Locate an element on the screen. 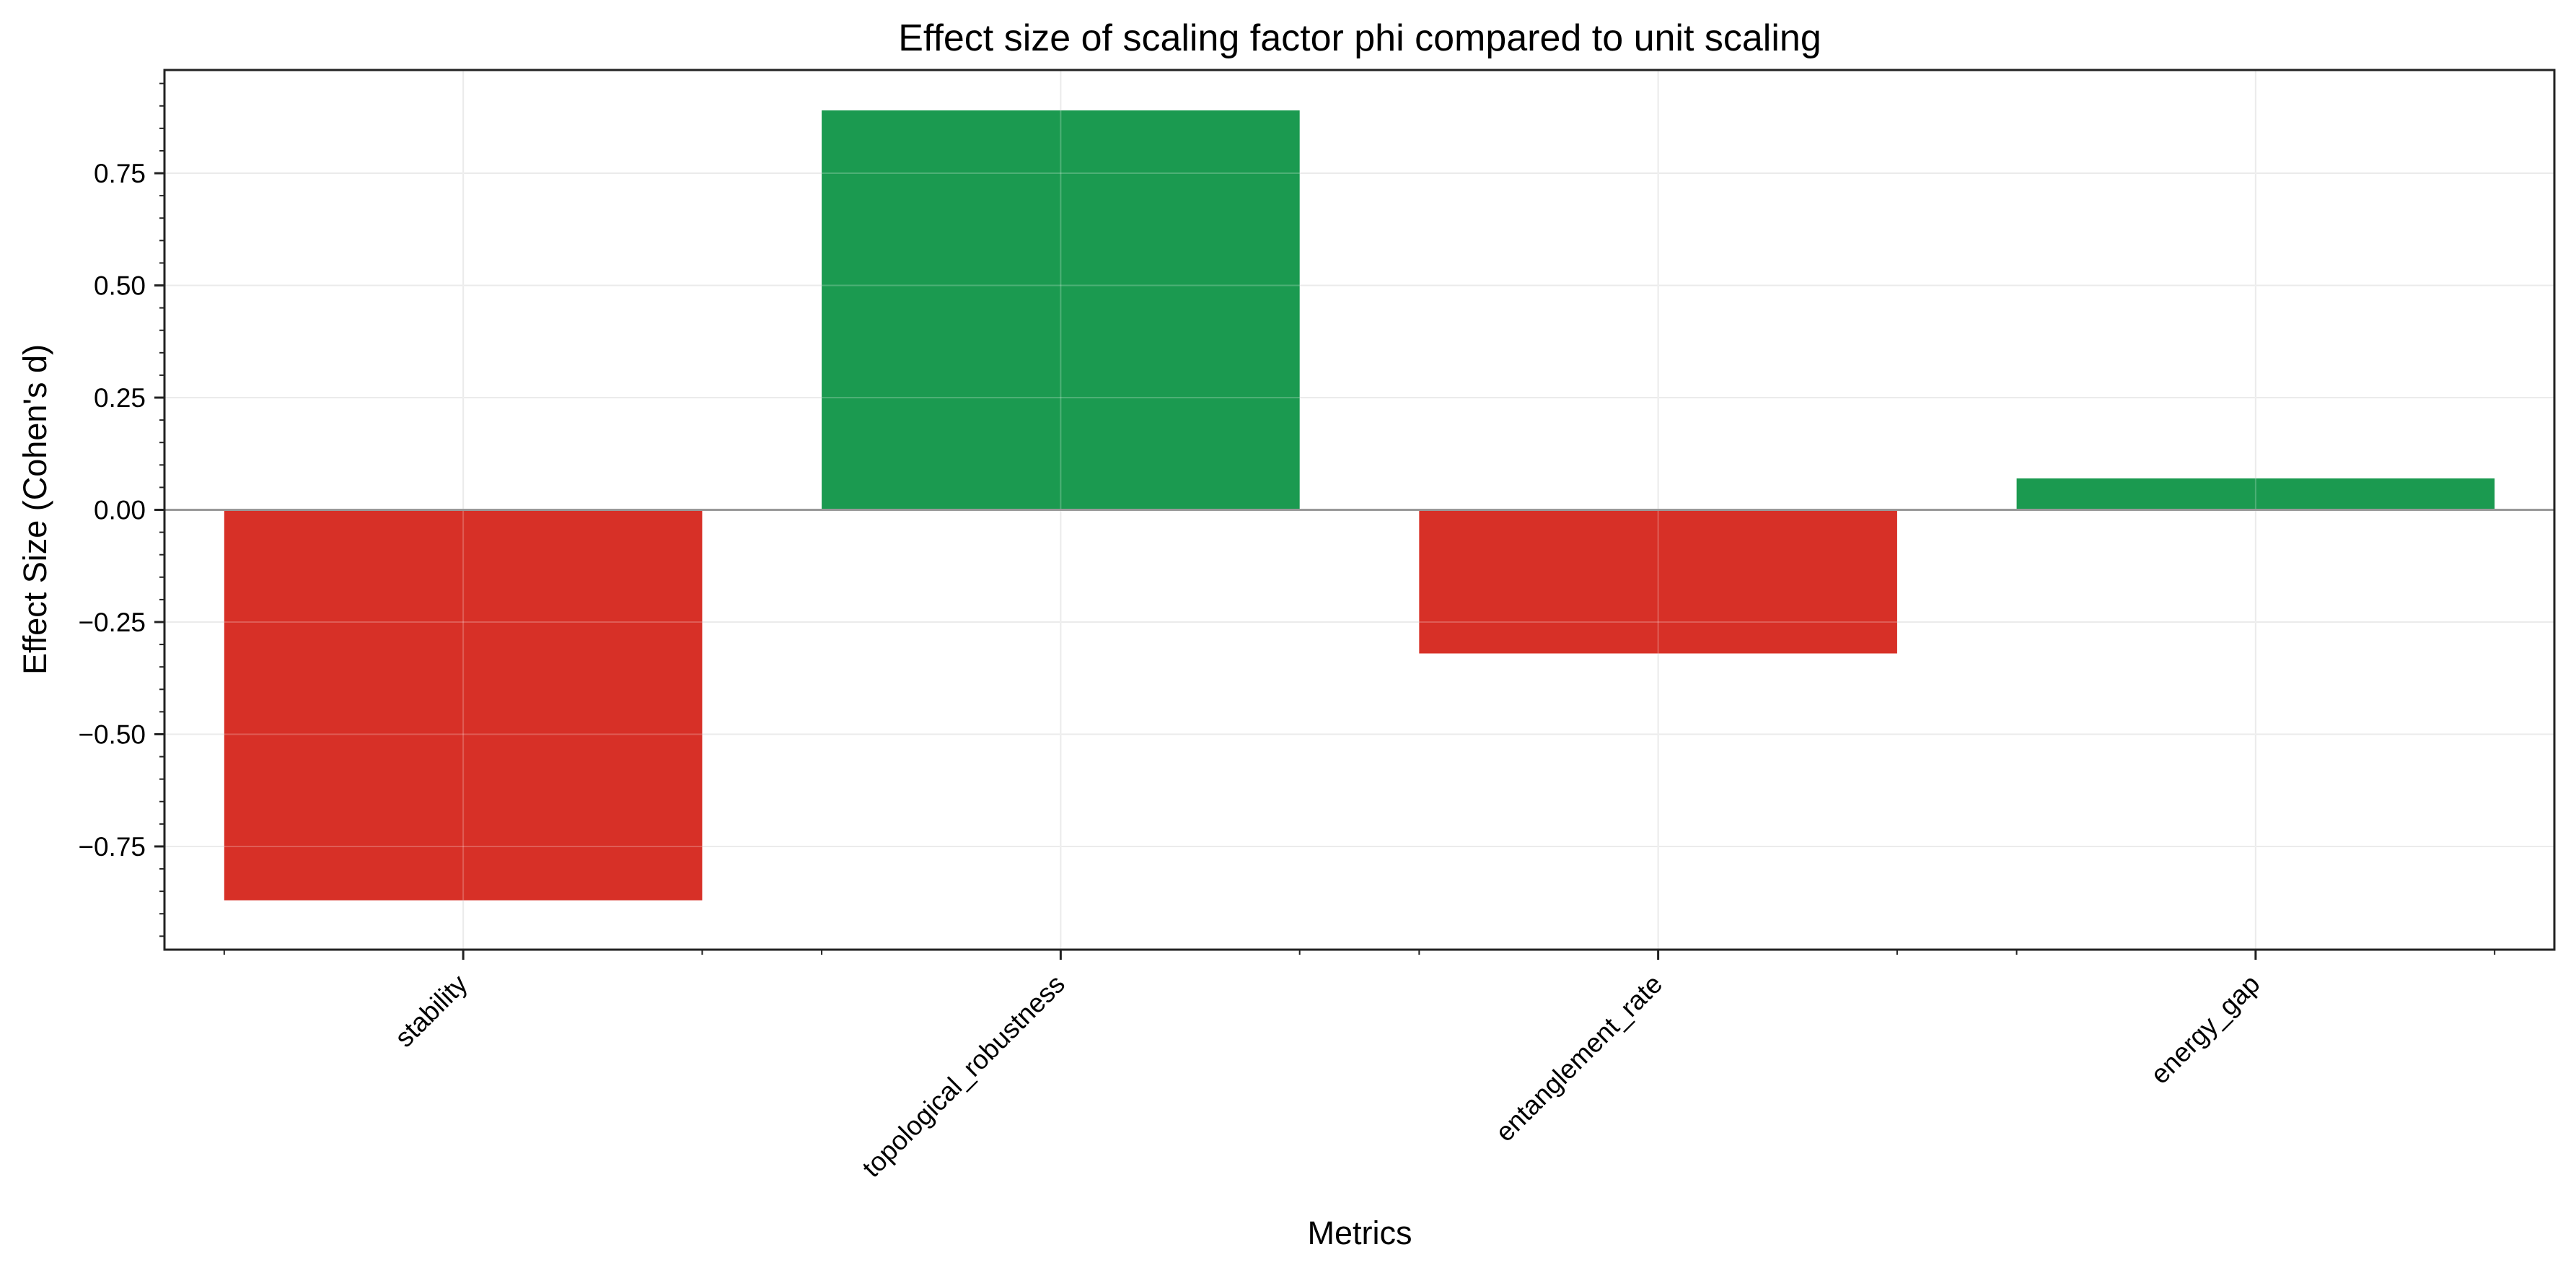 This screenshot has width=2576, height=1278. y-tick-label: −0.50 is located at coordinates (112, 734).